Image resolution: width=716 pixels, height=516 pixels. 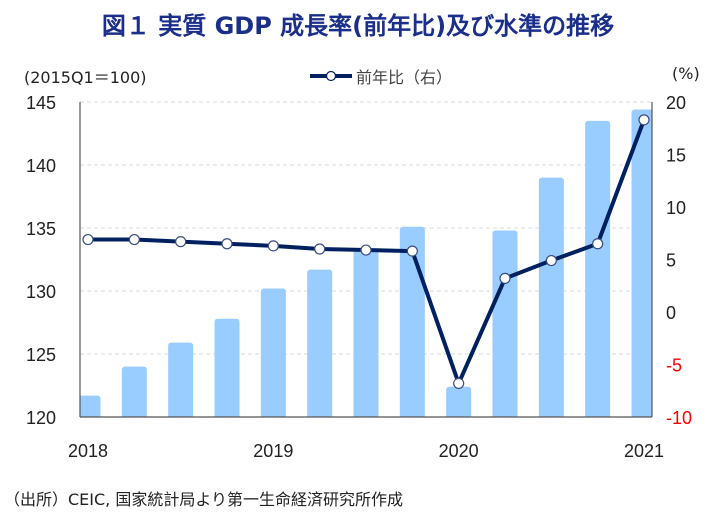 I want to click on right-axis-unit: (%), so click(x=686, y=73).